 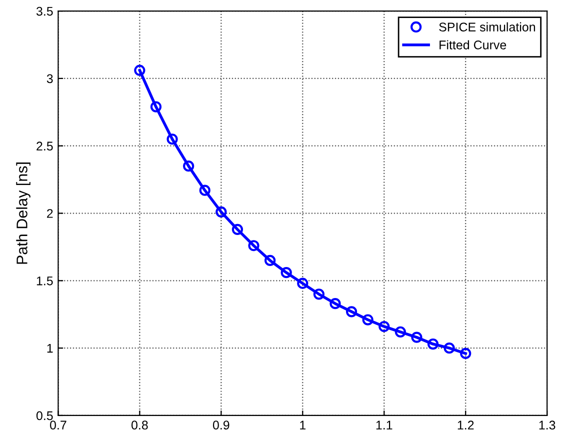 What do you see at coordinates (303, 425) in the screenshot?
I see `x-tick-label: 1` at bounding box center [303, 425].